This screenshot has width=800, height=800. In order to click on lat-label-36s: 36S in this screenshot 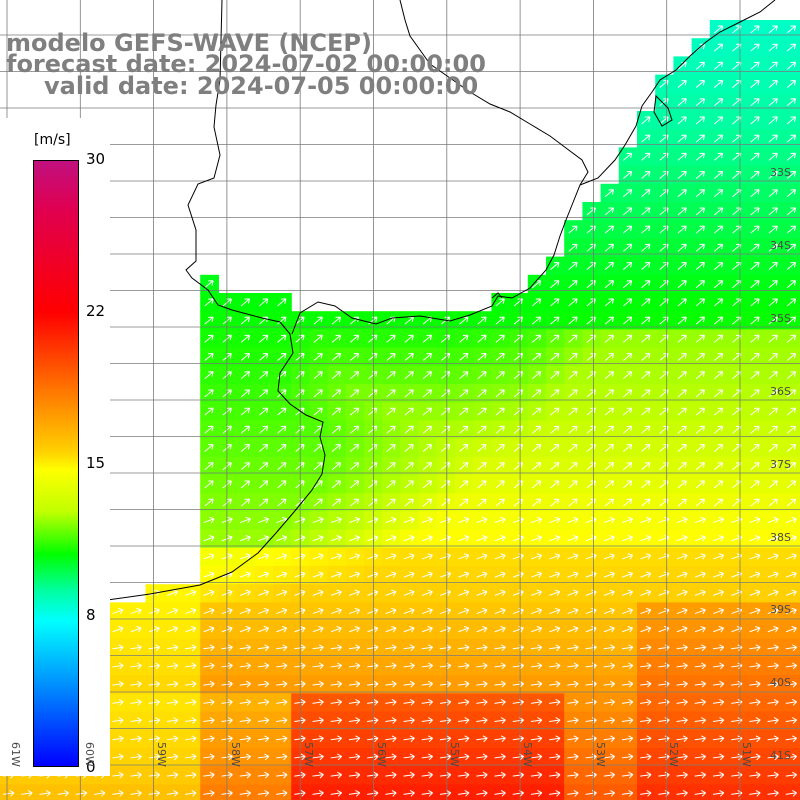, I will do `click(780, 391)`.